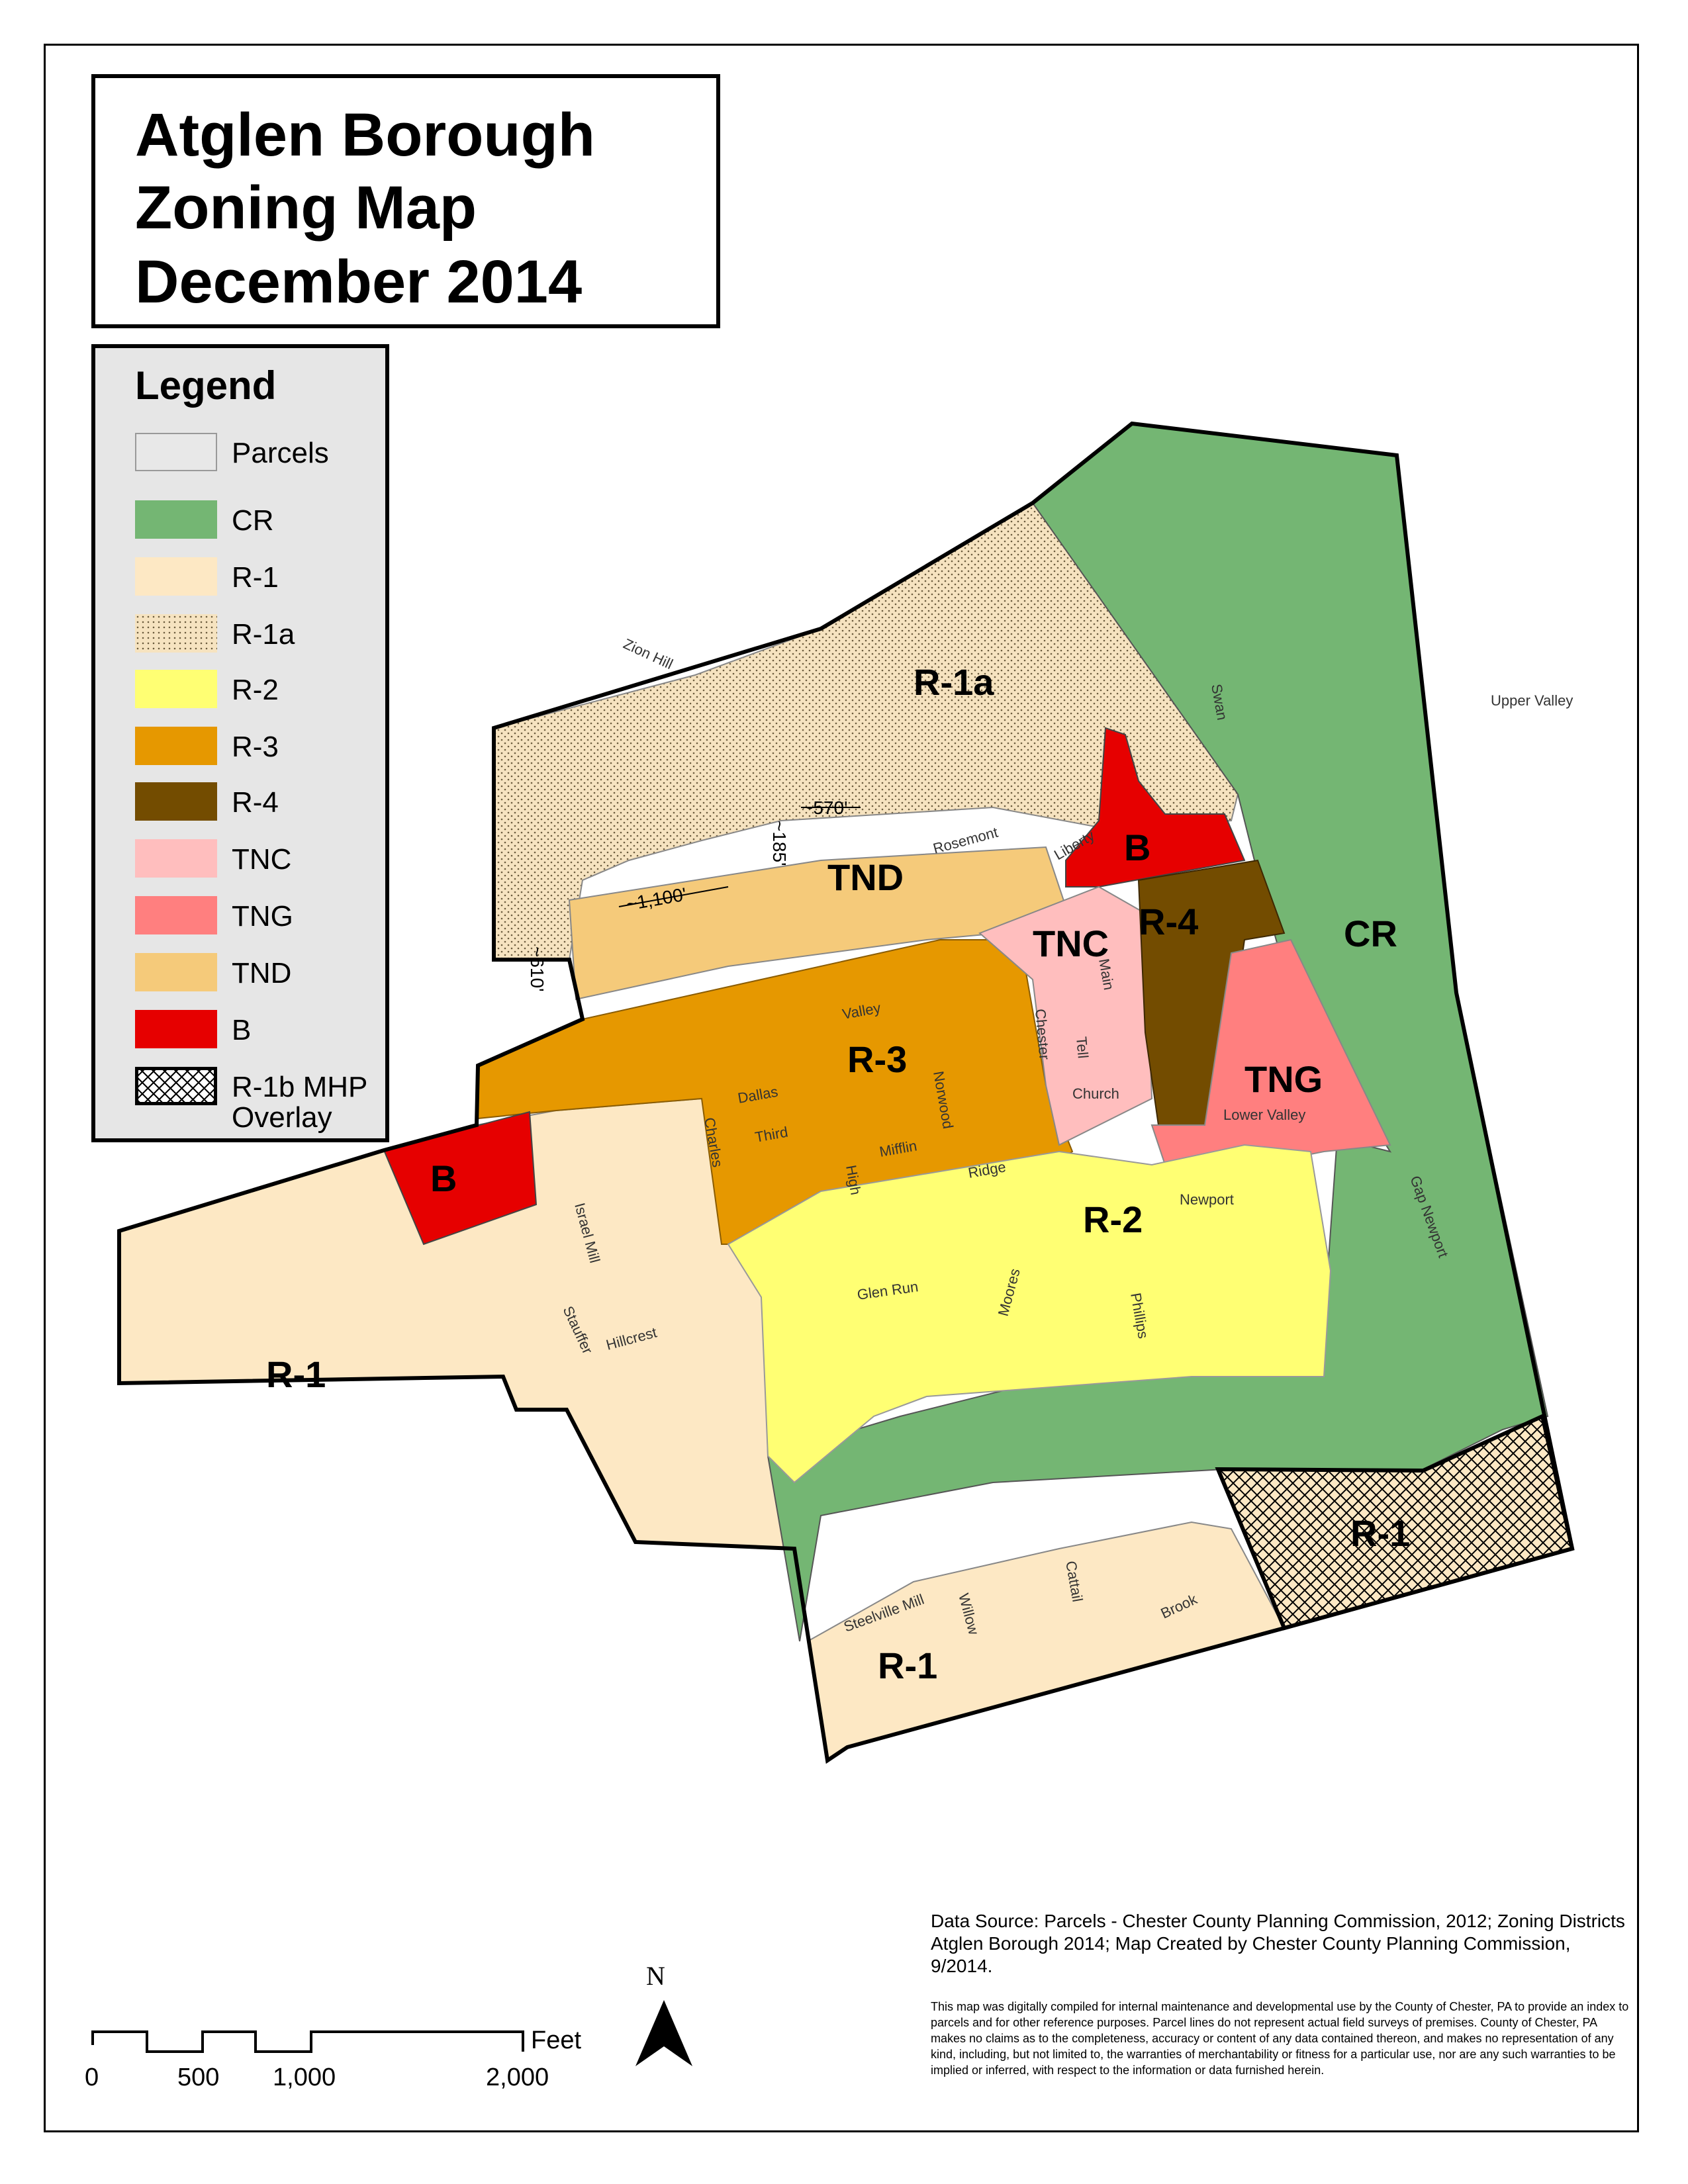 This screenshot has height=2184, width=1688. What do you see at coordinates (1283, 1079) in the screenshot?
I see `label-tng: TNG` at bounding box center [1283, 1079].